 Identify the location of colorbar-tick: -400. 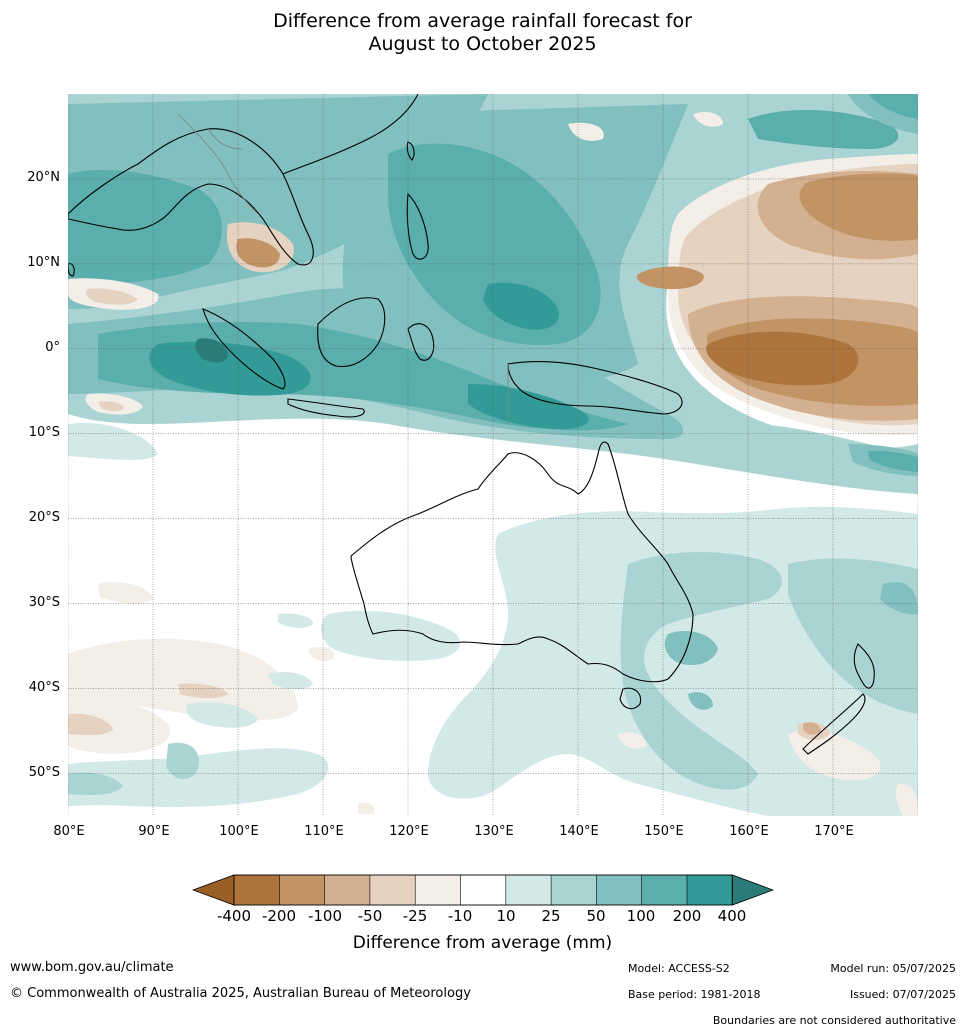
(234, 916).